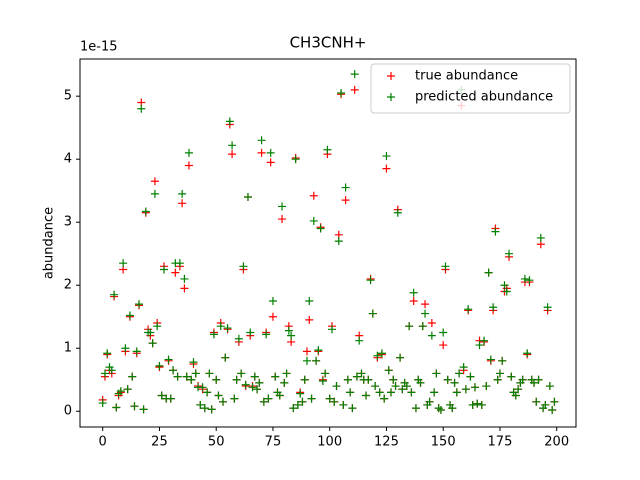 The image size is (640, 480). What do you see at coordinates (443, 442) in the screenshot?
I see `x-tick-label: 150` at bounding box center [443, 442].